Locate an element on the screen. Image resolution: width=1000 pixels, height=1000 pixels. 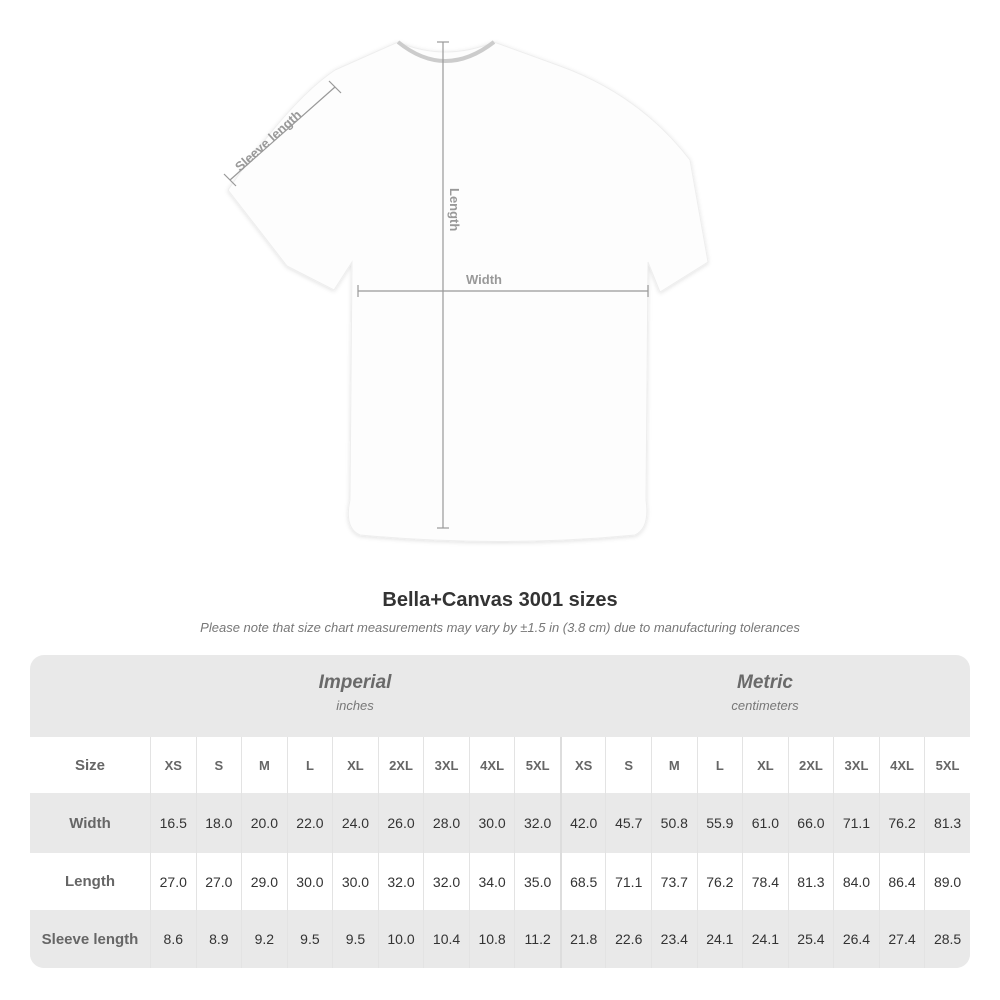
metric-size-m: M is located at coordinates (674, 765).